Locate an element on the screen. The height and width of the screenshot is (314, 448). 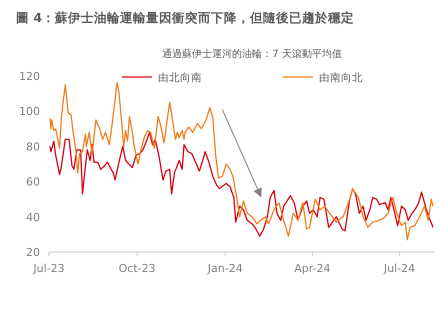
y-tick-label: 60 is located at coordinates (33, 182).